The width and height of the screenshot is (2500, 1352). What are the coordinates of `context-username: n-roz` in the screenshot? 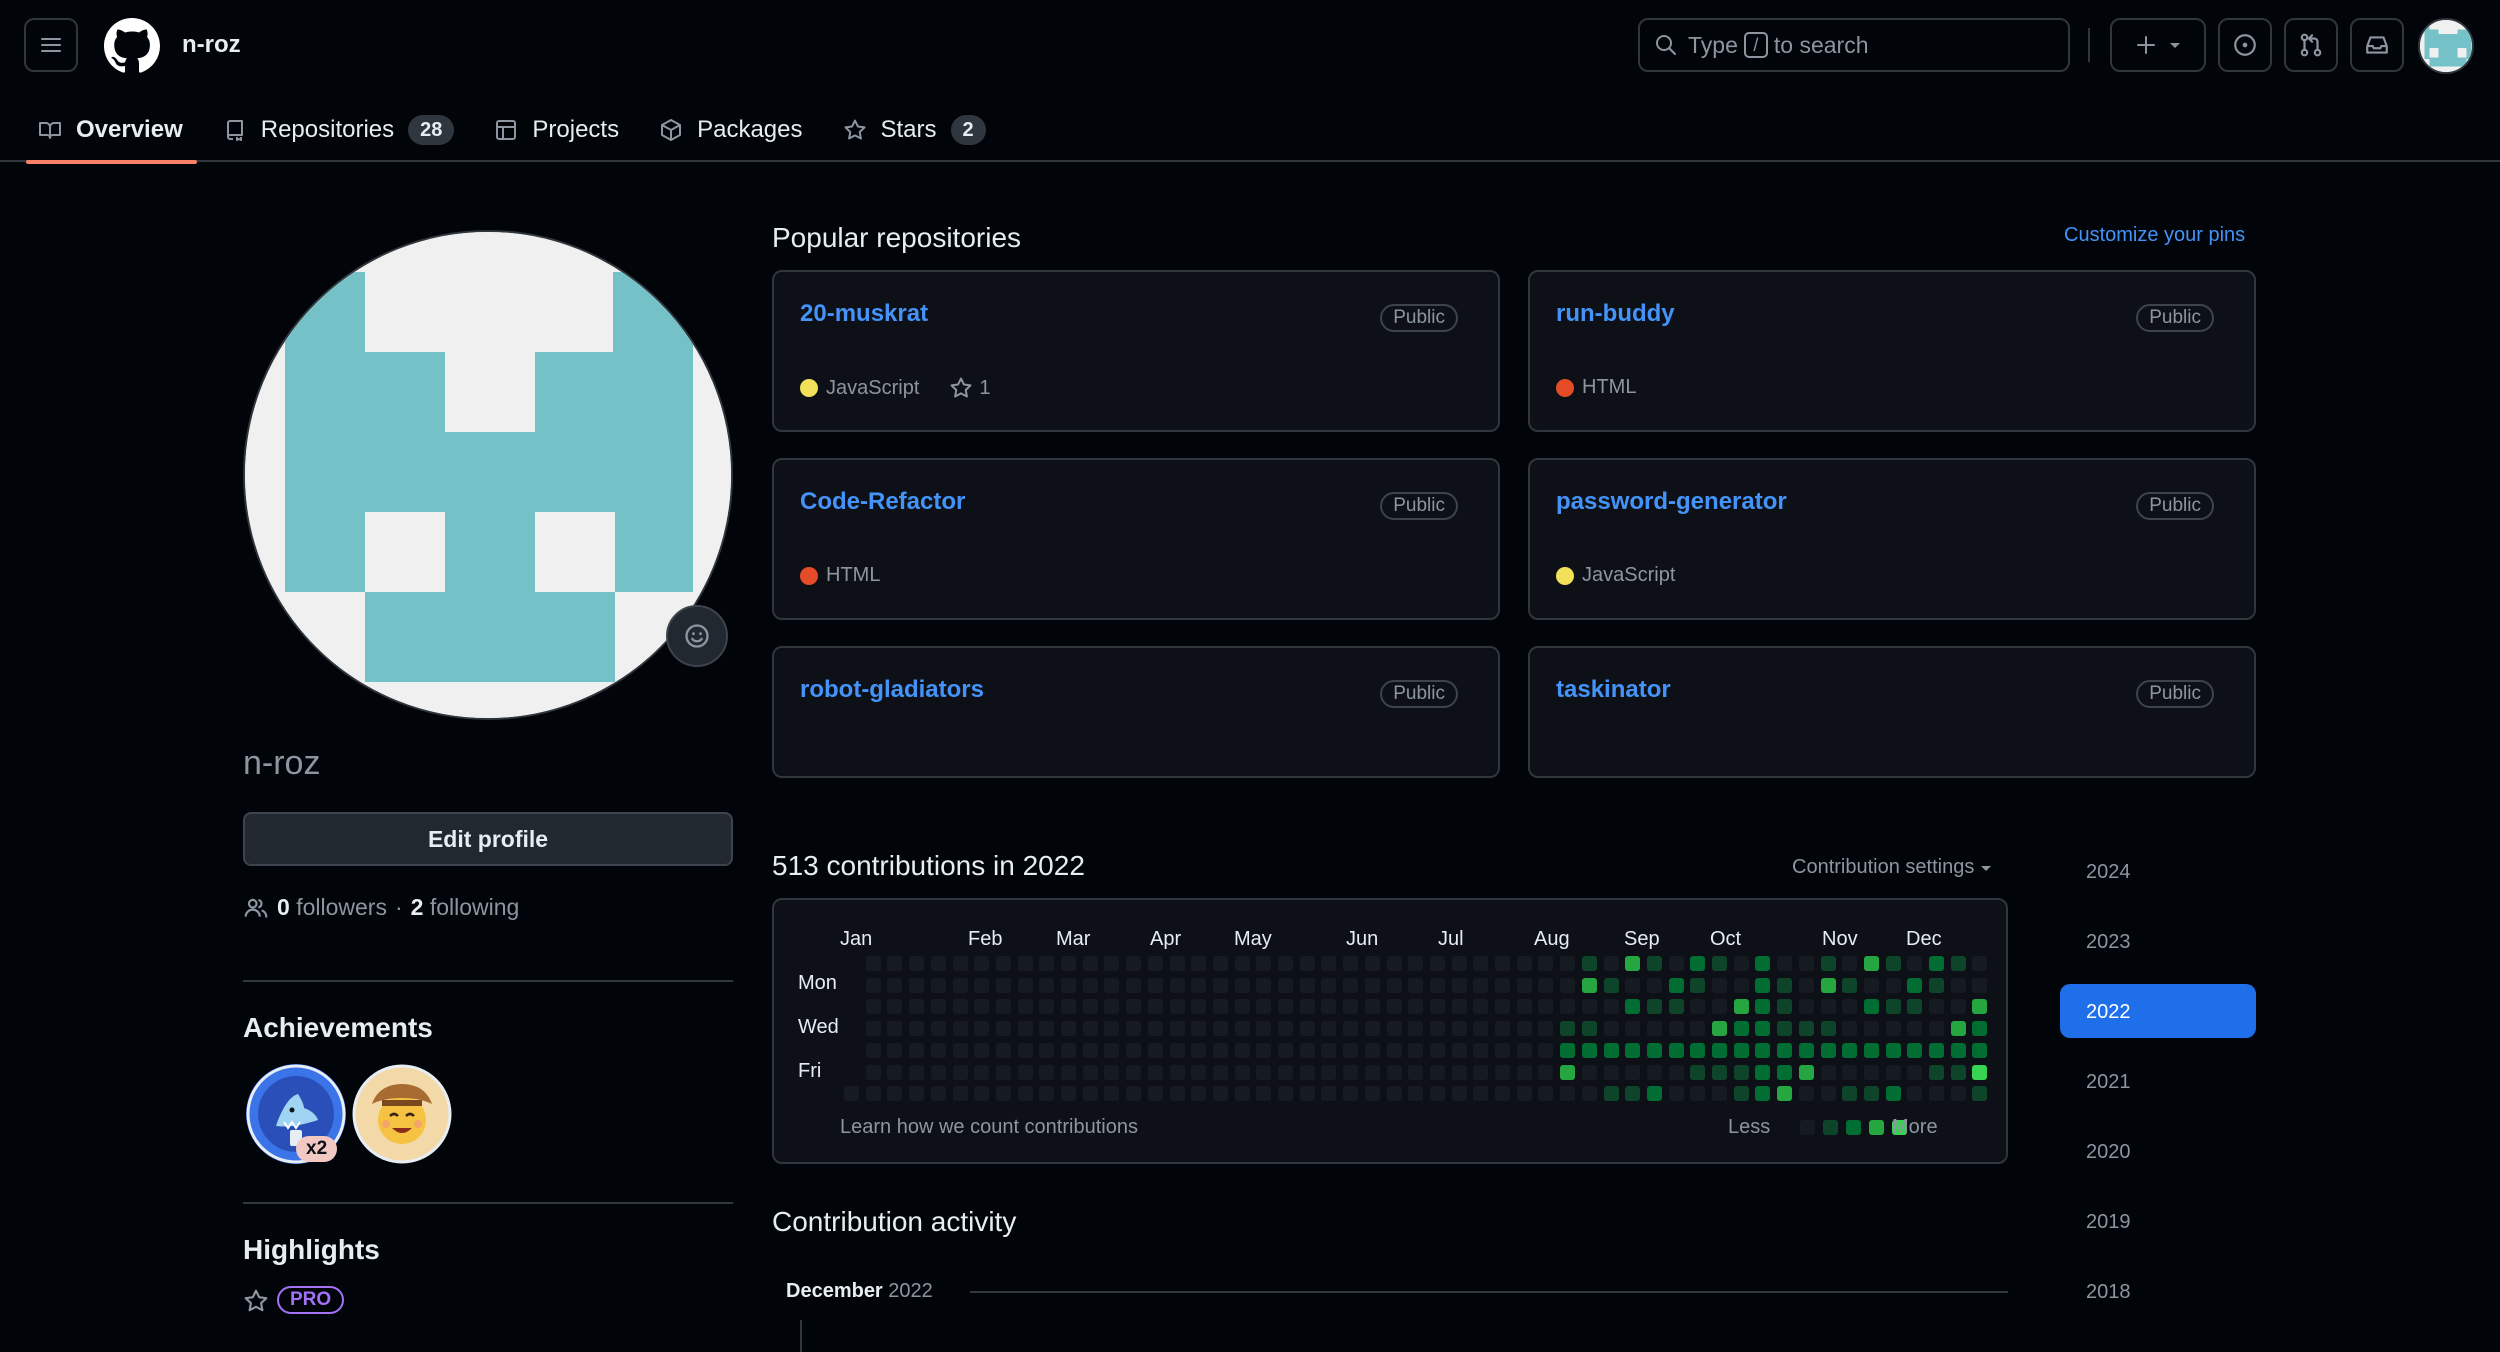 It's located at (211, 44).